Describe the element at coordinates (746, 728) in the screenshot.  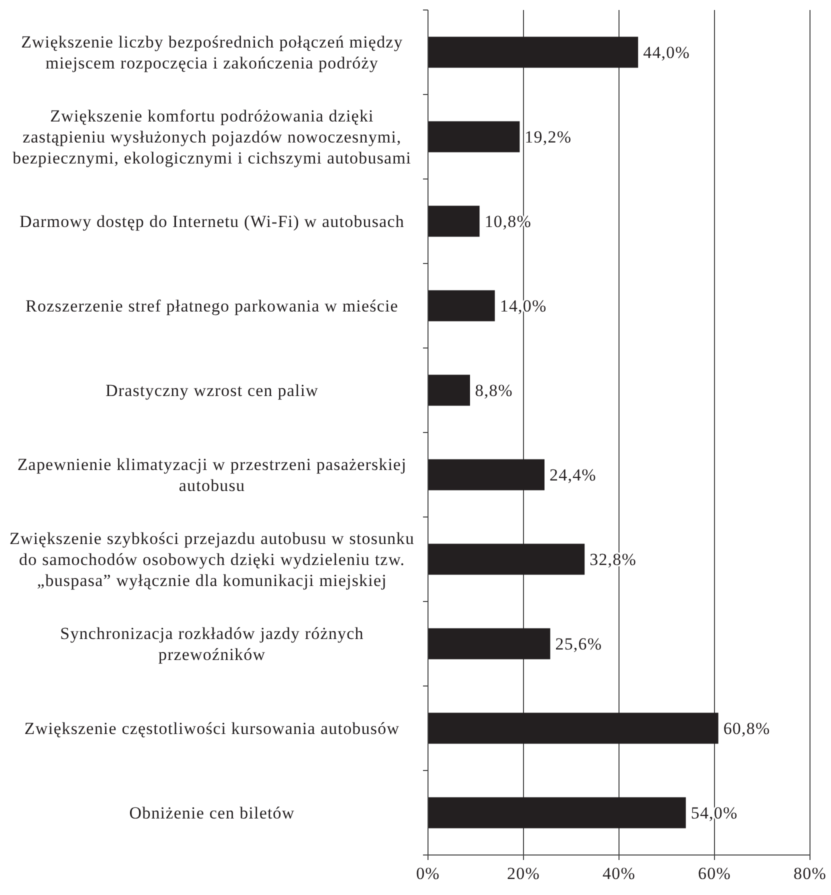
I see `data-label: 60,8%` at that location.